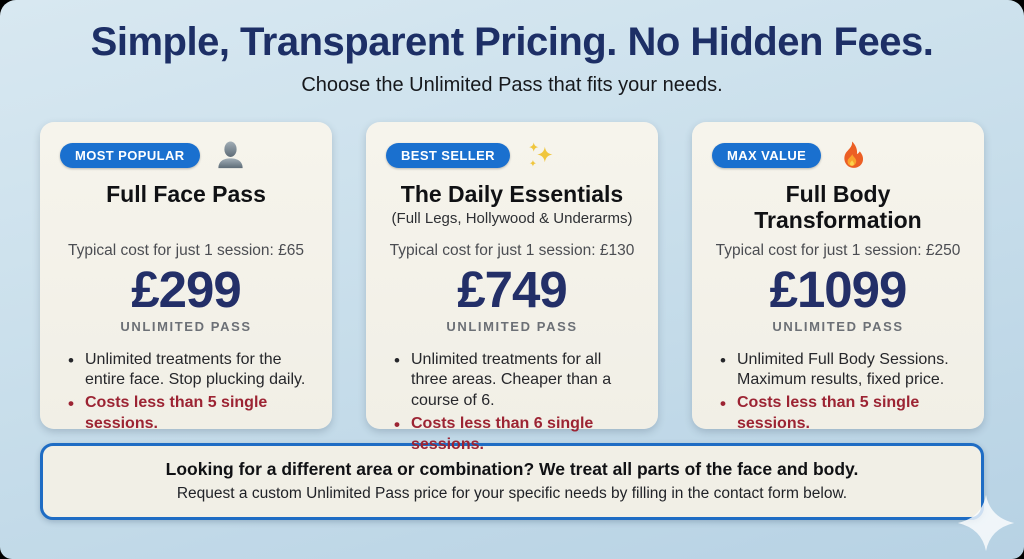 This screenshot has height=559, width=1024. Describe the element at coordinates (838, 289) in the screenshot. I see `price-value: £1099` at that location.